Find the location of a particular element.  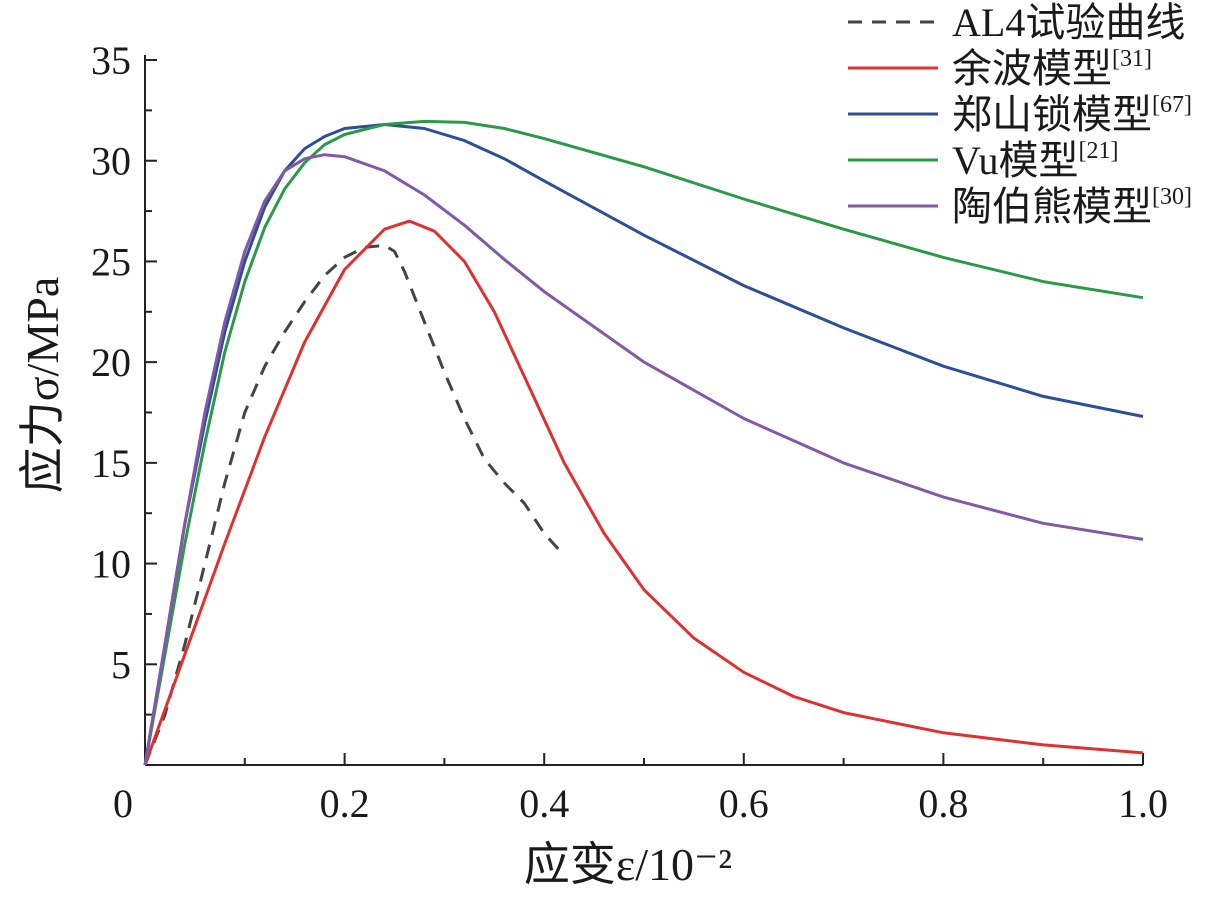

legend-ref-2: [31] is located at coordinates (1132, 59).